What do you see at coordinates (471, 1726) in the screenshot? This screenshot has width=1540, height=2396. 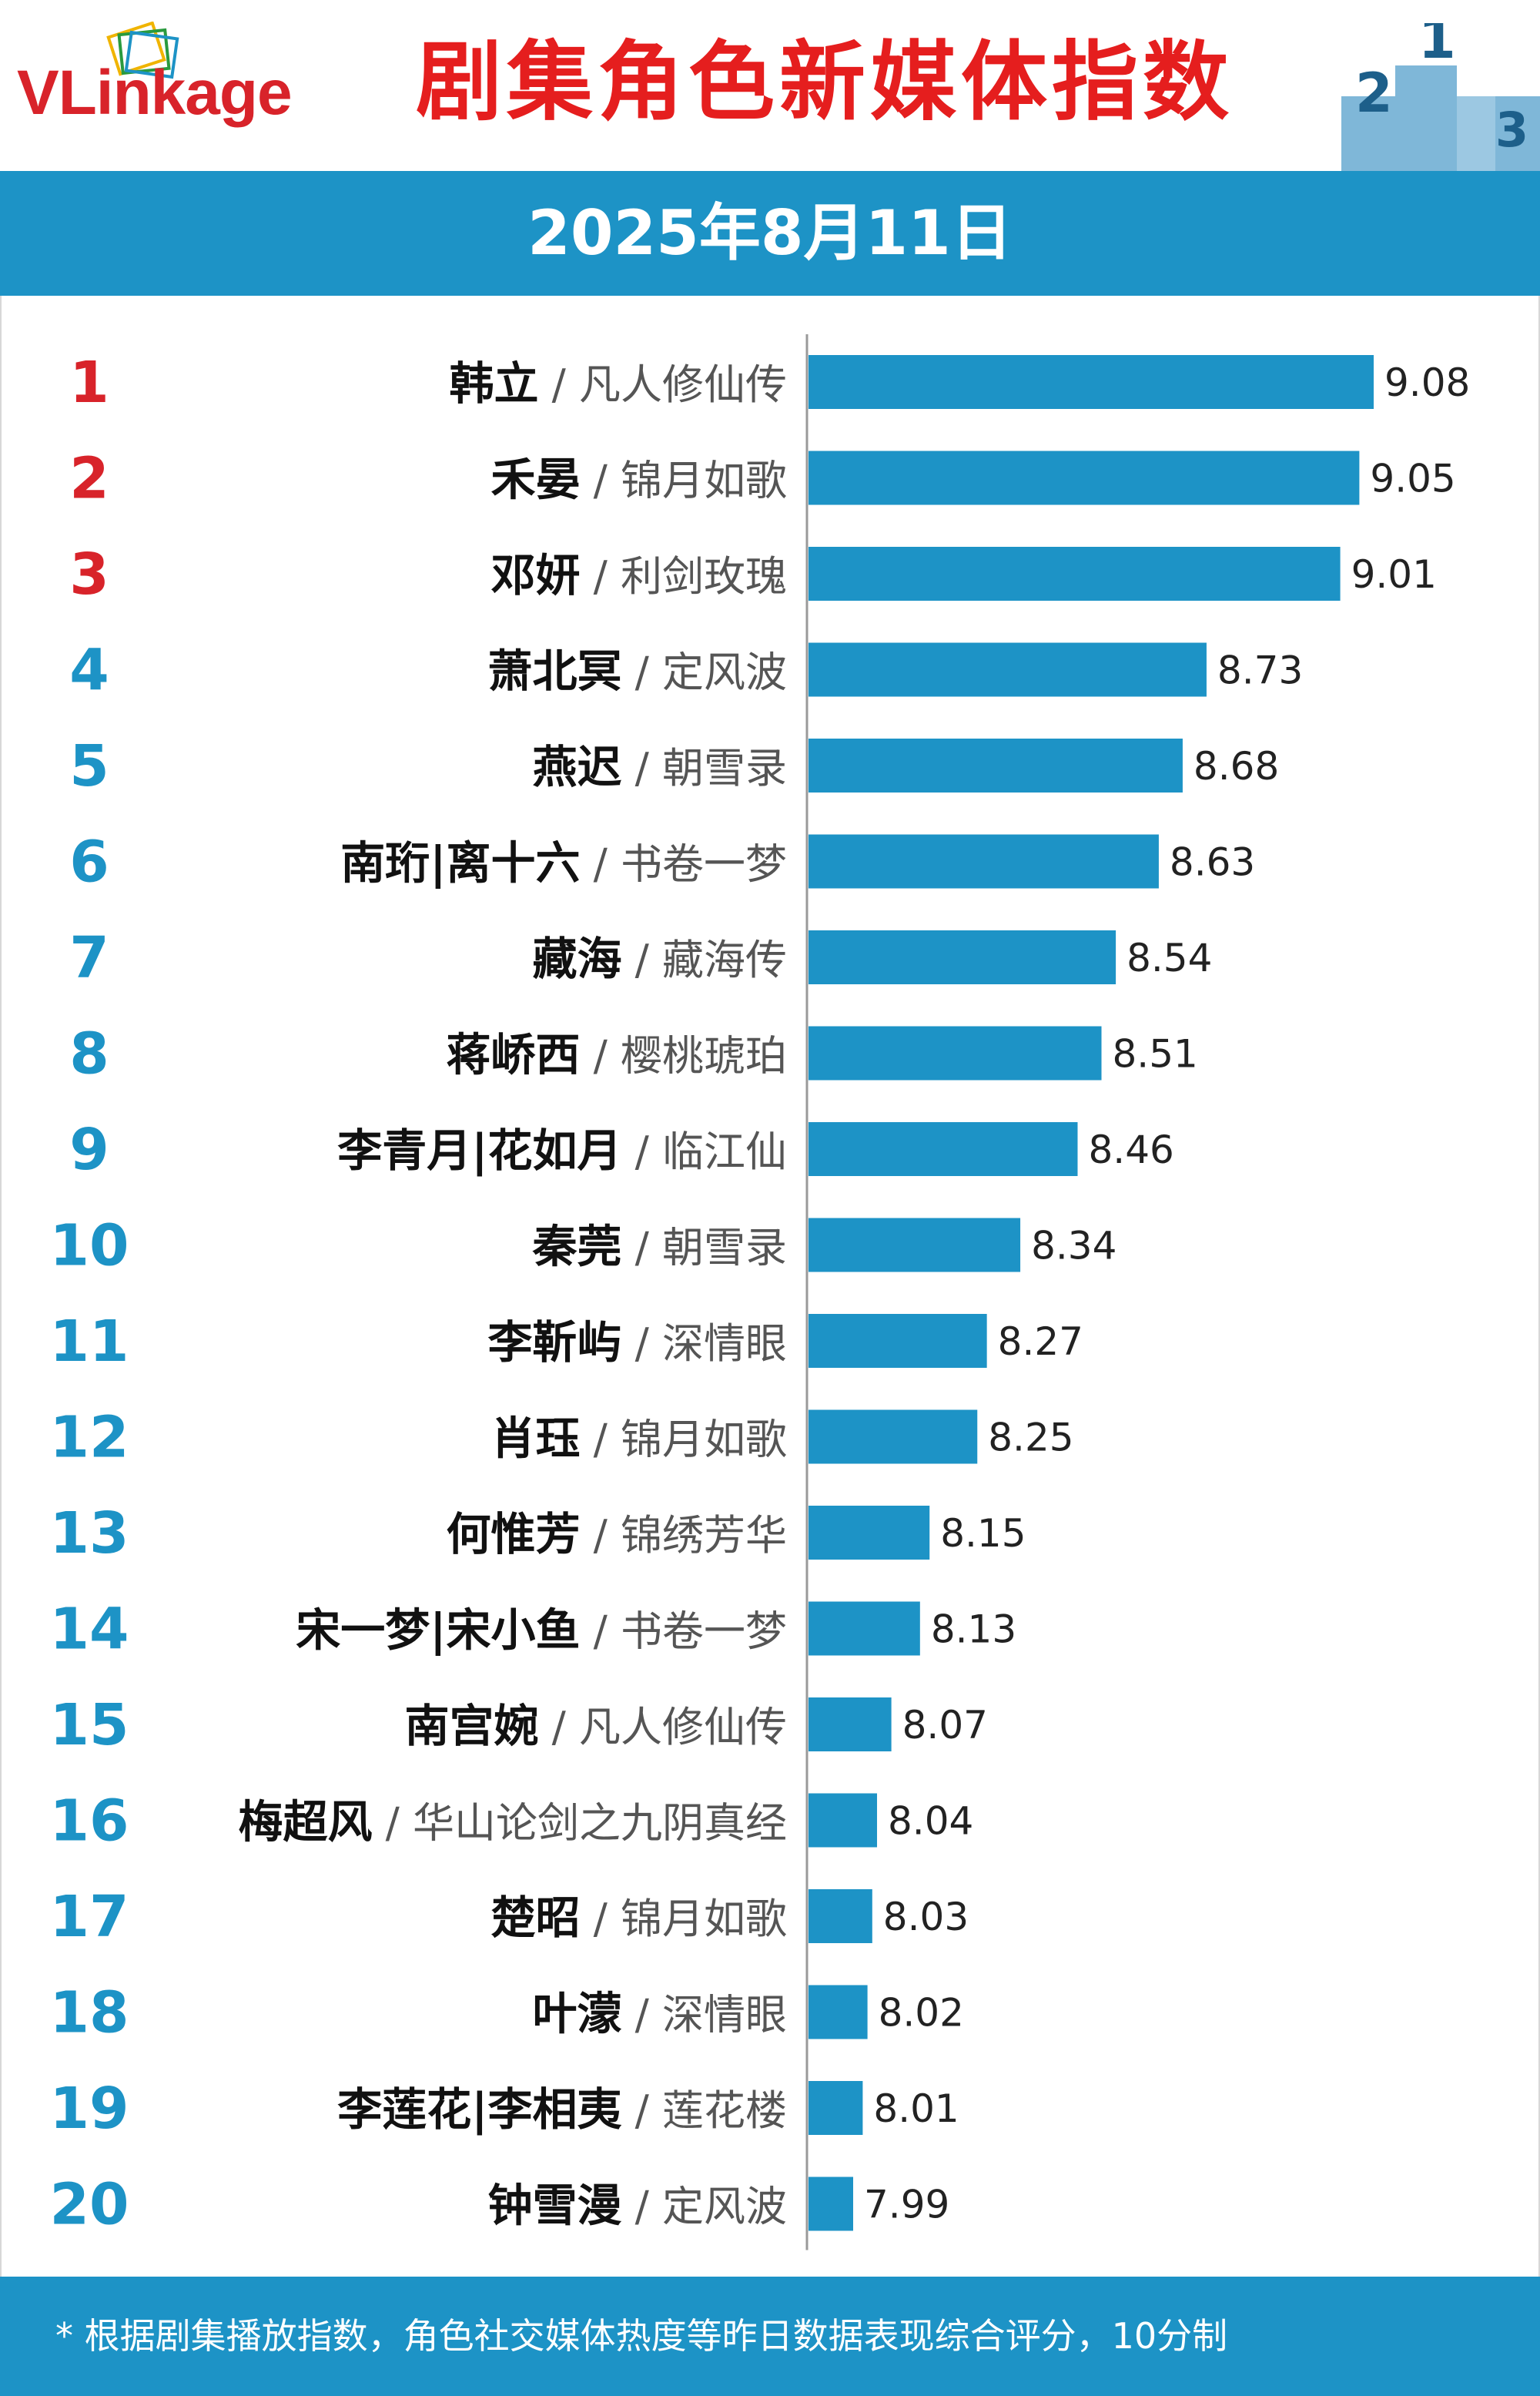 I see `role-name: 南宫婉` at bounding box center [471, 1726].